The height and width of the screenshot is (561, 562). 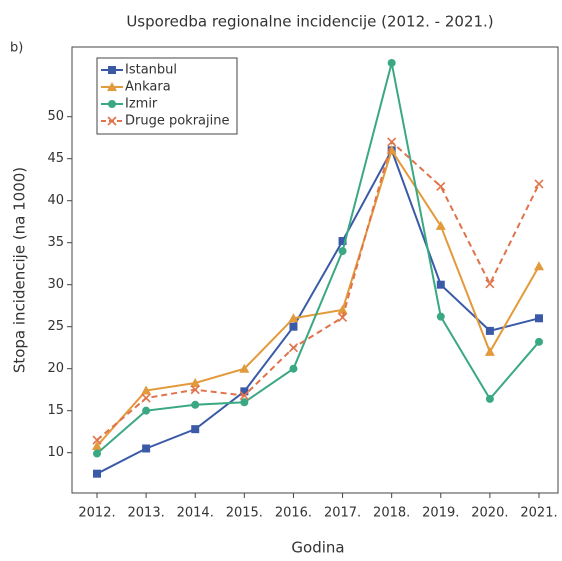 What do you see at coordinates (167, 96) in the screenshot?
I see `legend: Istanbul Ankara Izmir Druge pokrajine` at bounding box center [167, 96].